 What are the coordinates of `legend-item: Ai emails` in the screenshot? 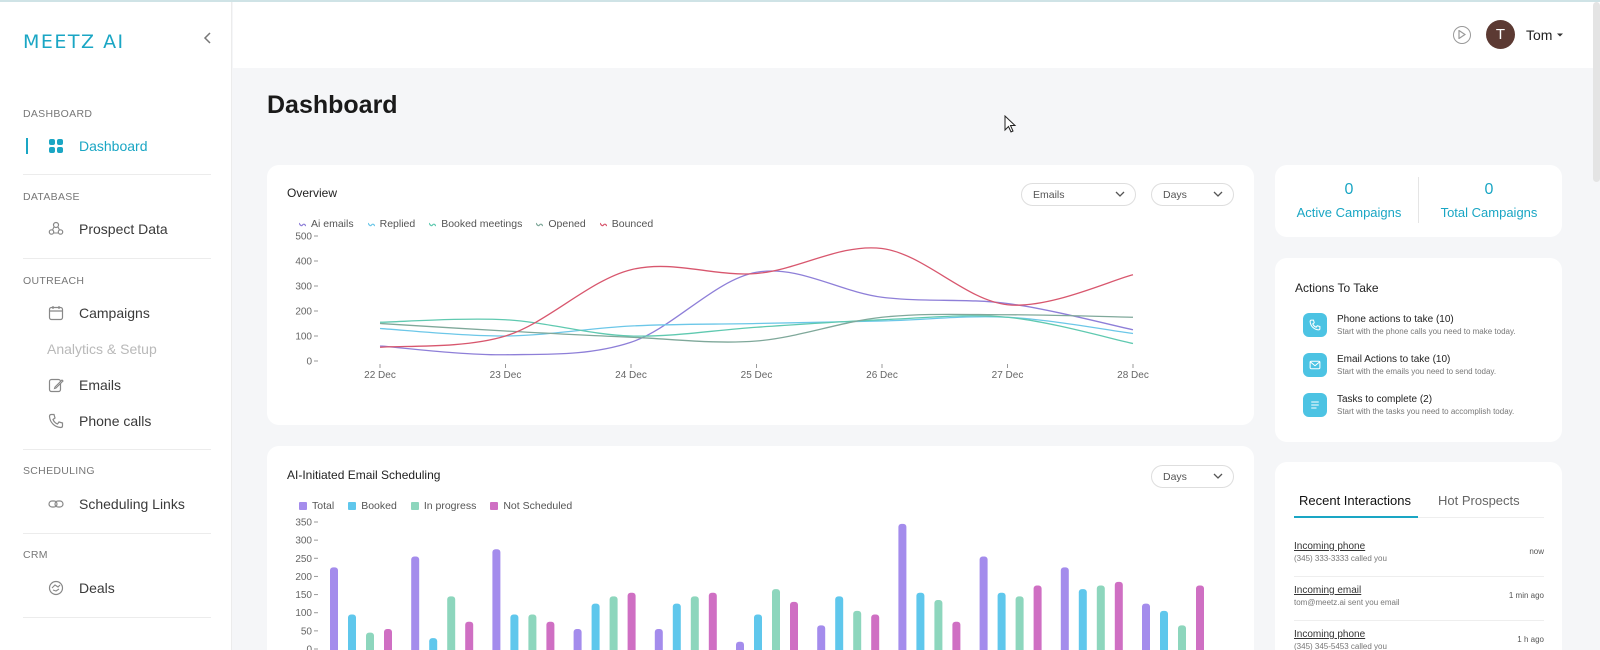 It's located at (326, 224).